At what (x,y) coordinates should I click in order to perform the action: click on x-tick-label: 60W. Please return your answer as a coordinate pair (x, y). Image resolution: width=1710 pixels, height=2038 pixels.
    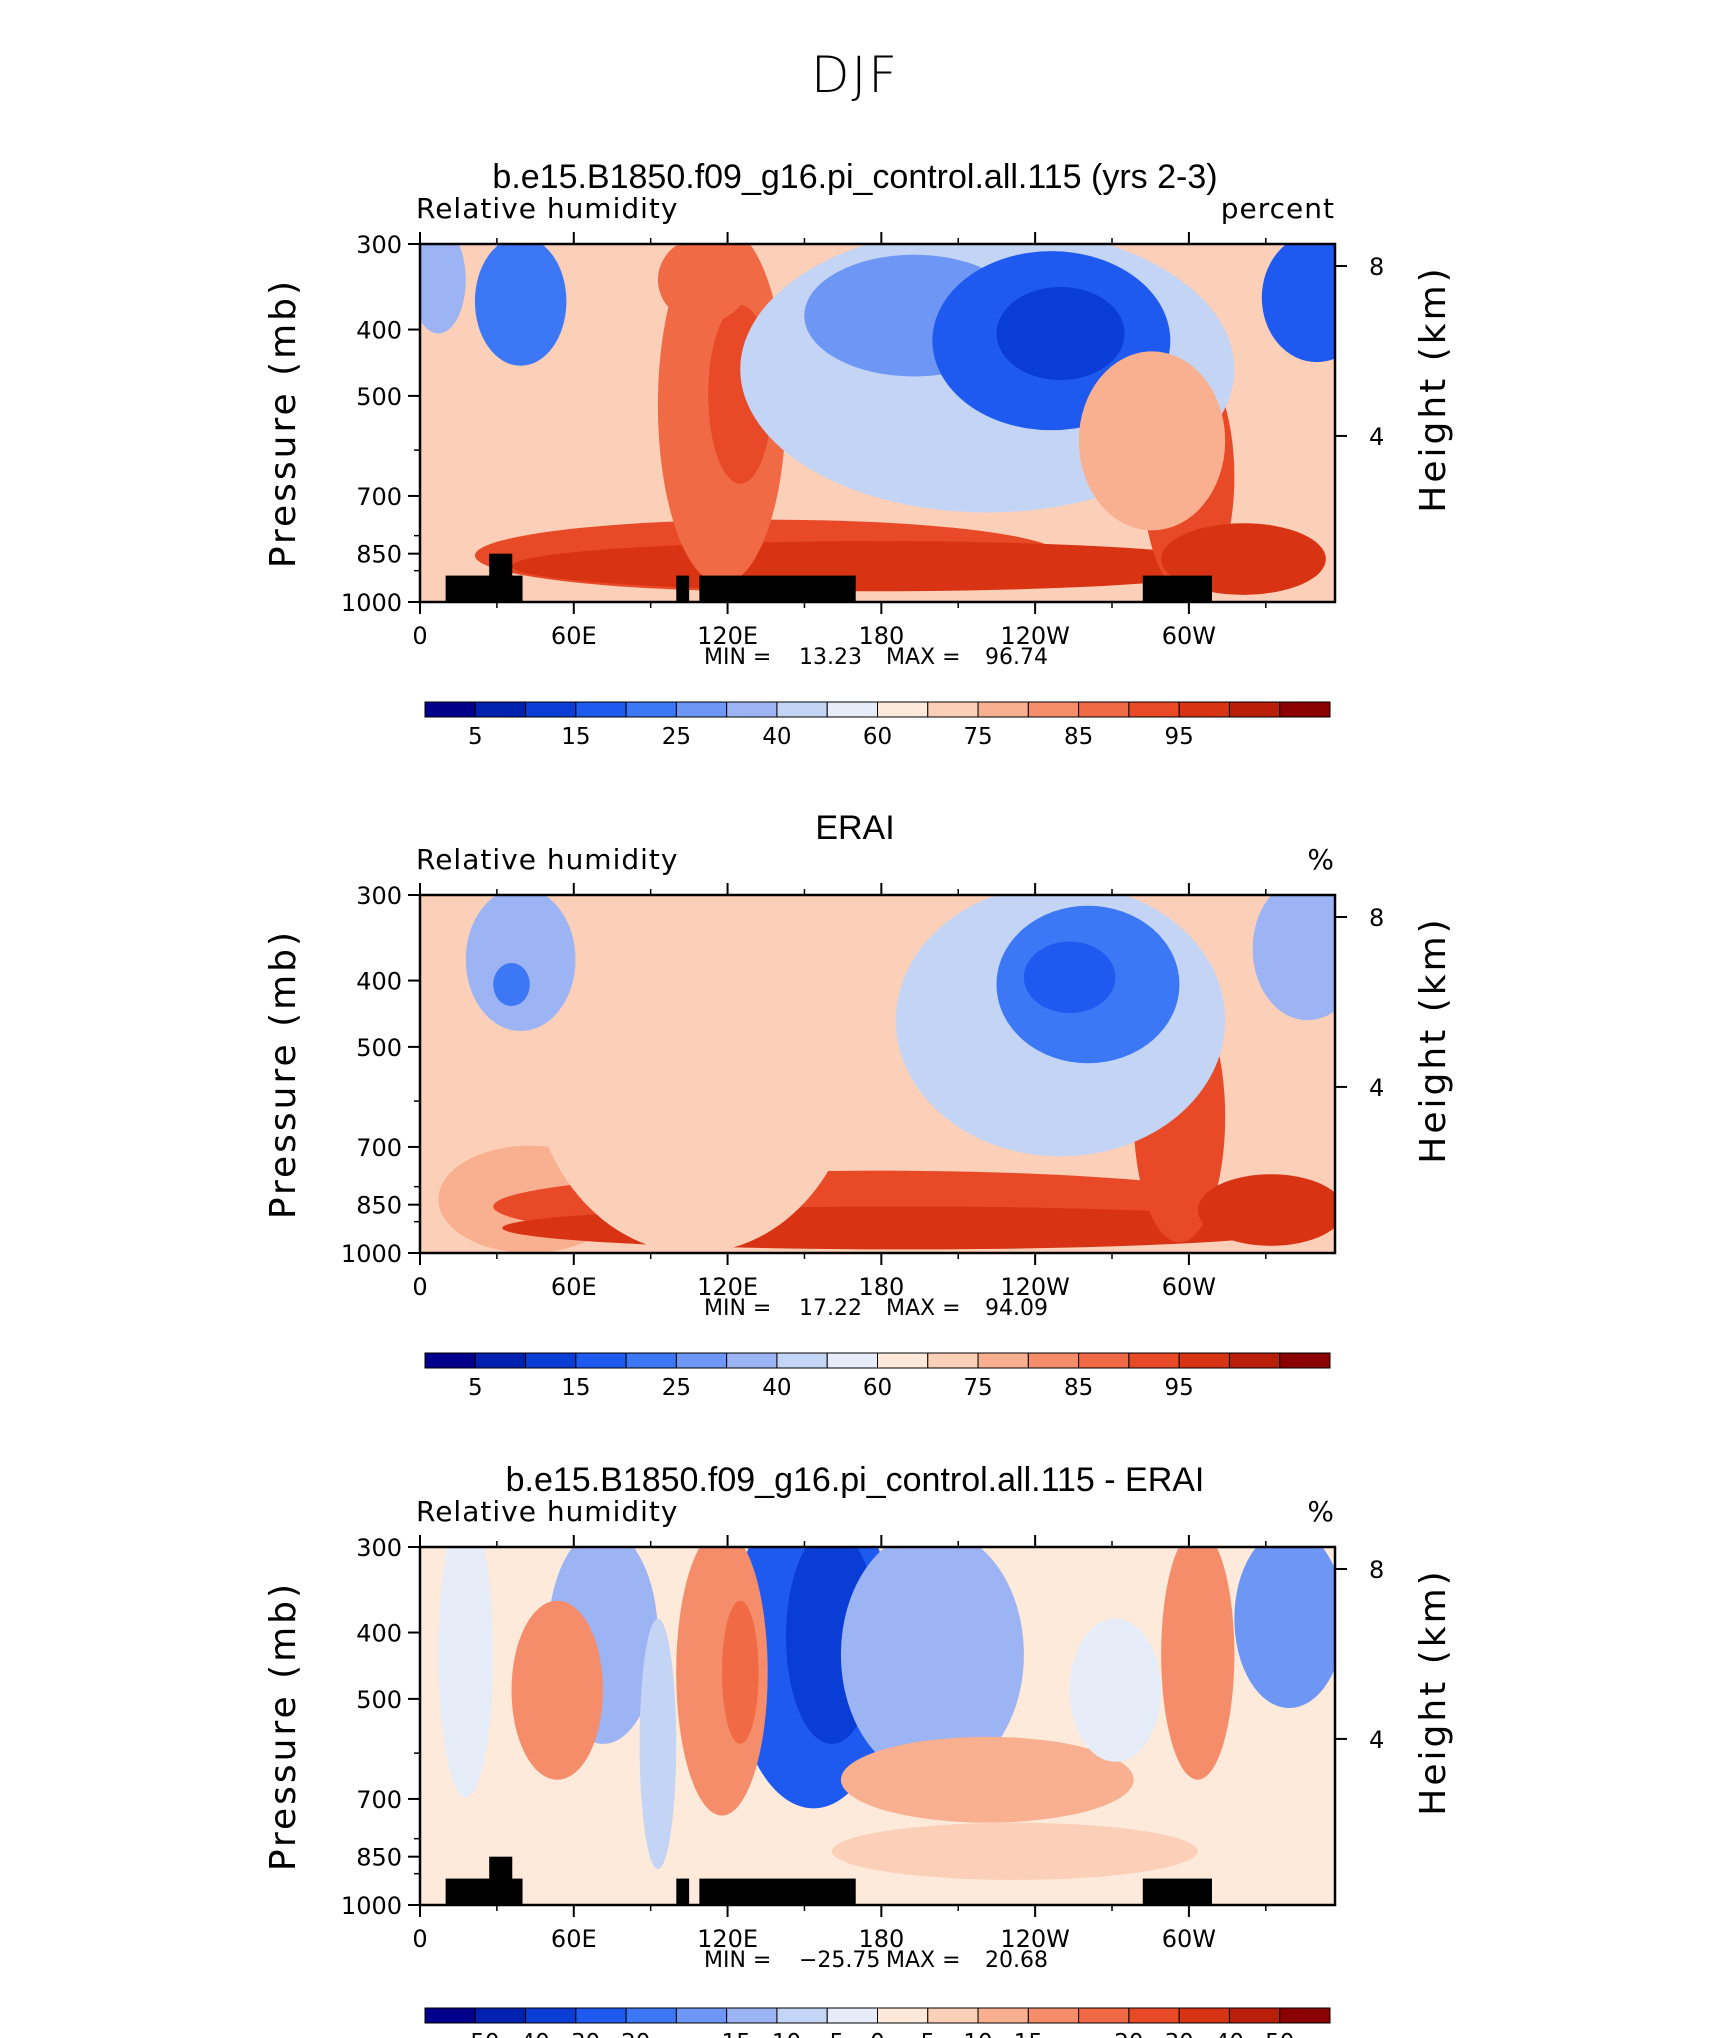
    Looking at the image, I should click on (1189, 1939).